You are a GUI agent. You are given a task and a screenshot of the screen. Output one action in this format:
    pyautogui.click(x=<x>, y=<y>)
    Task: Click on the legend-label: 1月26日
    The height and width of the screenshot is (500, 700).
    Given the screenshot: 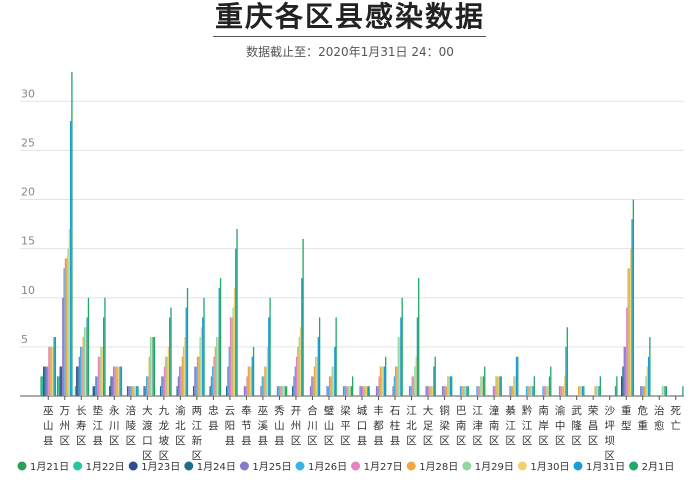 What is the action you would take?
    pyautogui.click(x=327, y=467)
    